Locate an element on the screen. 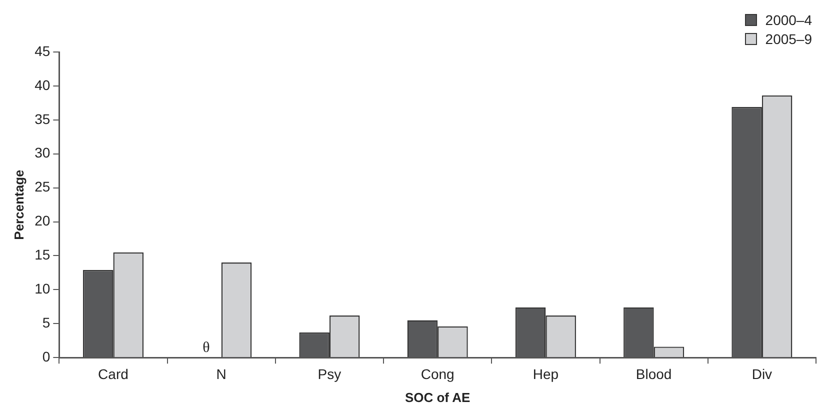 Image resolution: width=834 pixels, height=418 pixels. y-tick-label: 45 is located at coordinates (42, 50).